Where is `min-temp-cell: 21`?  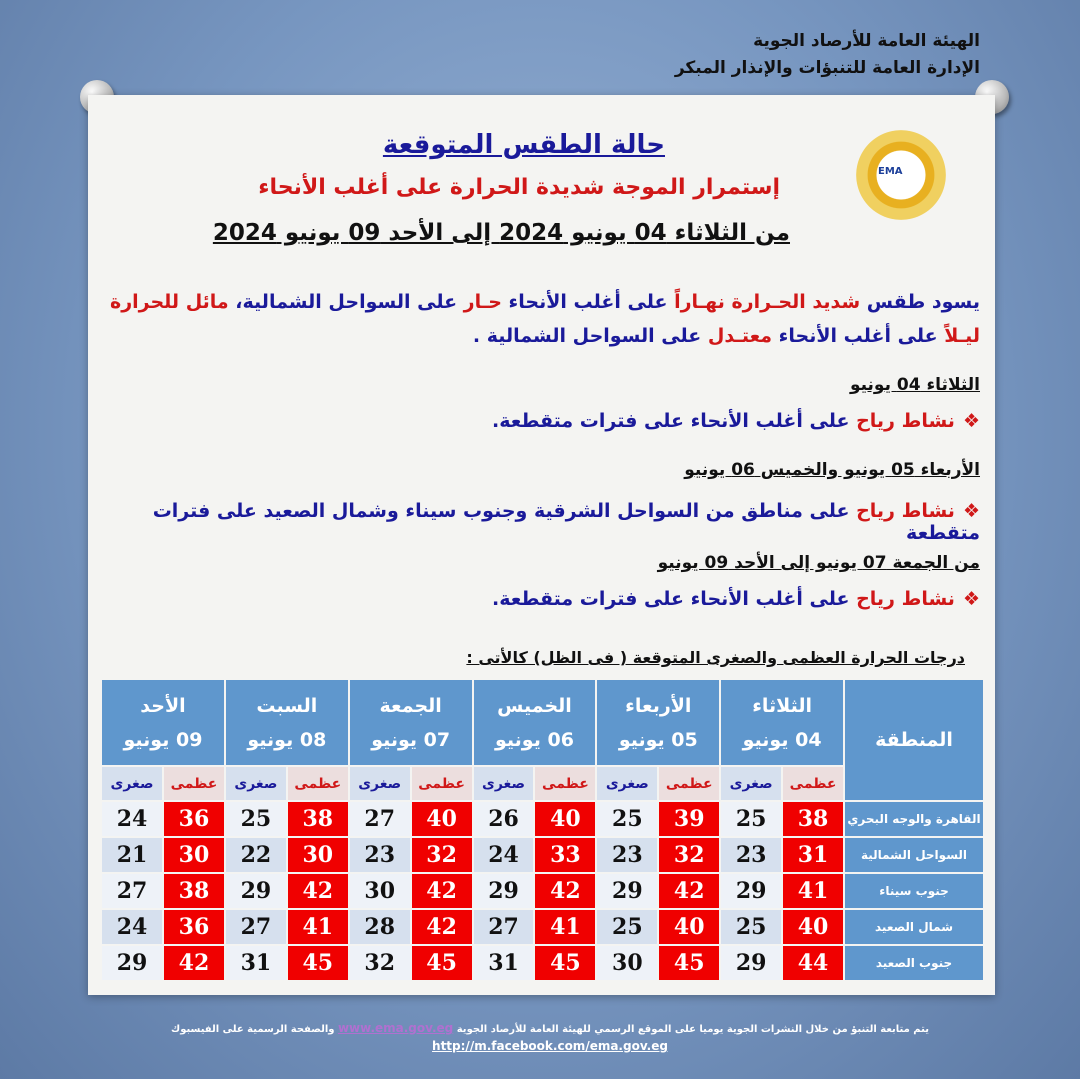
min-temp-cell: 21 is located at coordinates (132, 855).